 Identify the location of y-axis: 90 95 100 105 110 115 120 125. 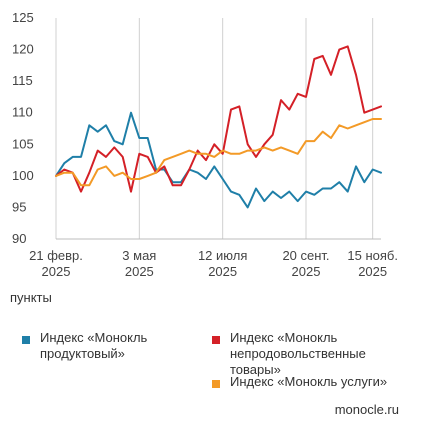
(23, 128).